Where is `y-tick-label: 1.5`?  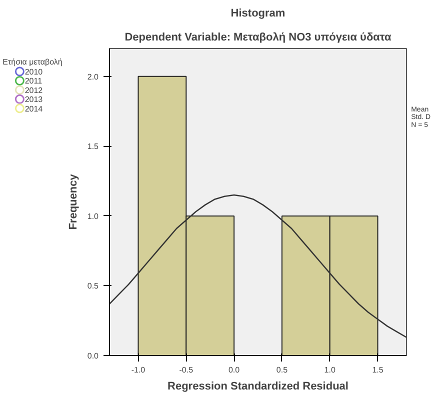 y-tick-label: 1.5 is located at coordinates (93, 147).